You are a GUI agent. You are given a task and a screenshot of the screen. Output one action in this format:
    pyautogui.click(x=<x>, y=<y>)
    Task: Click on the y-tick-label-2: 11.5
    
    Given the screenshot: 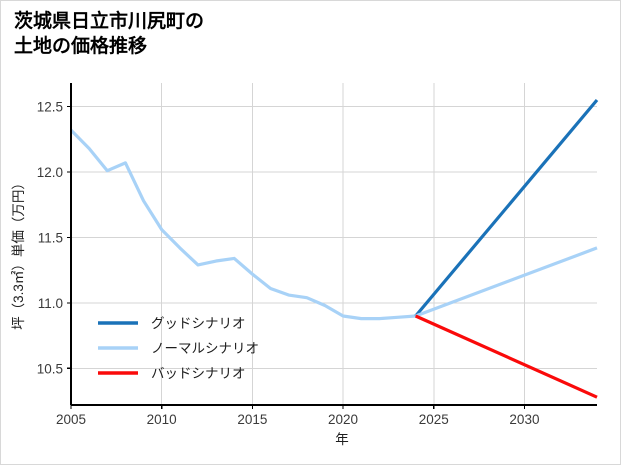 What is the action you would take?
    pyautogui.click(x=50, y=237)
    